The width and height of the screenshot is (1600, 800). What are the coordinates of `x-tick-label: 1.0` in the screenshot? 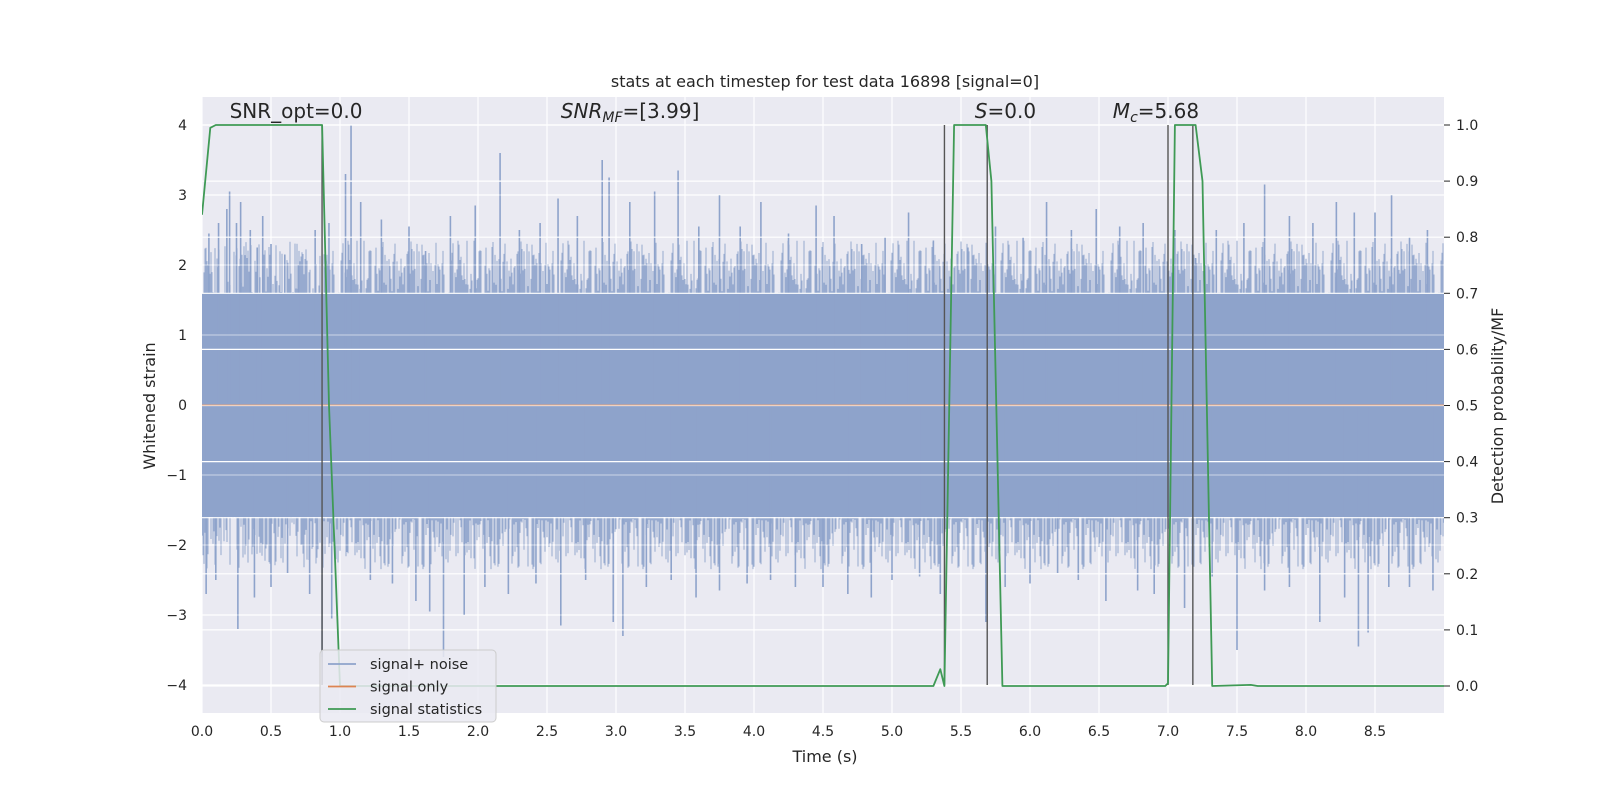 It's located at (340, 732).